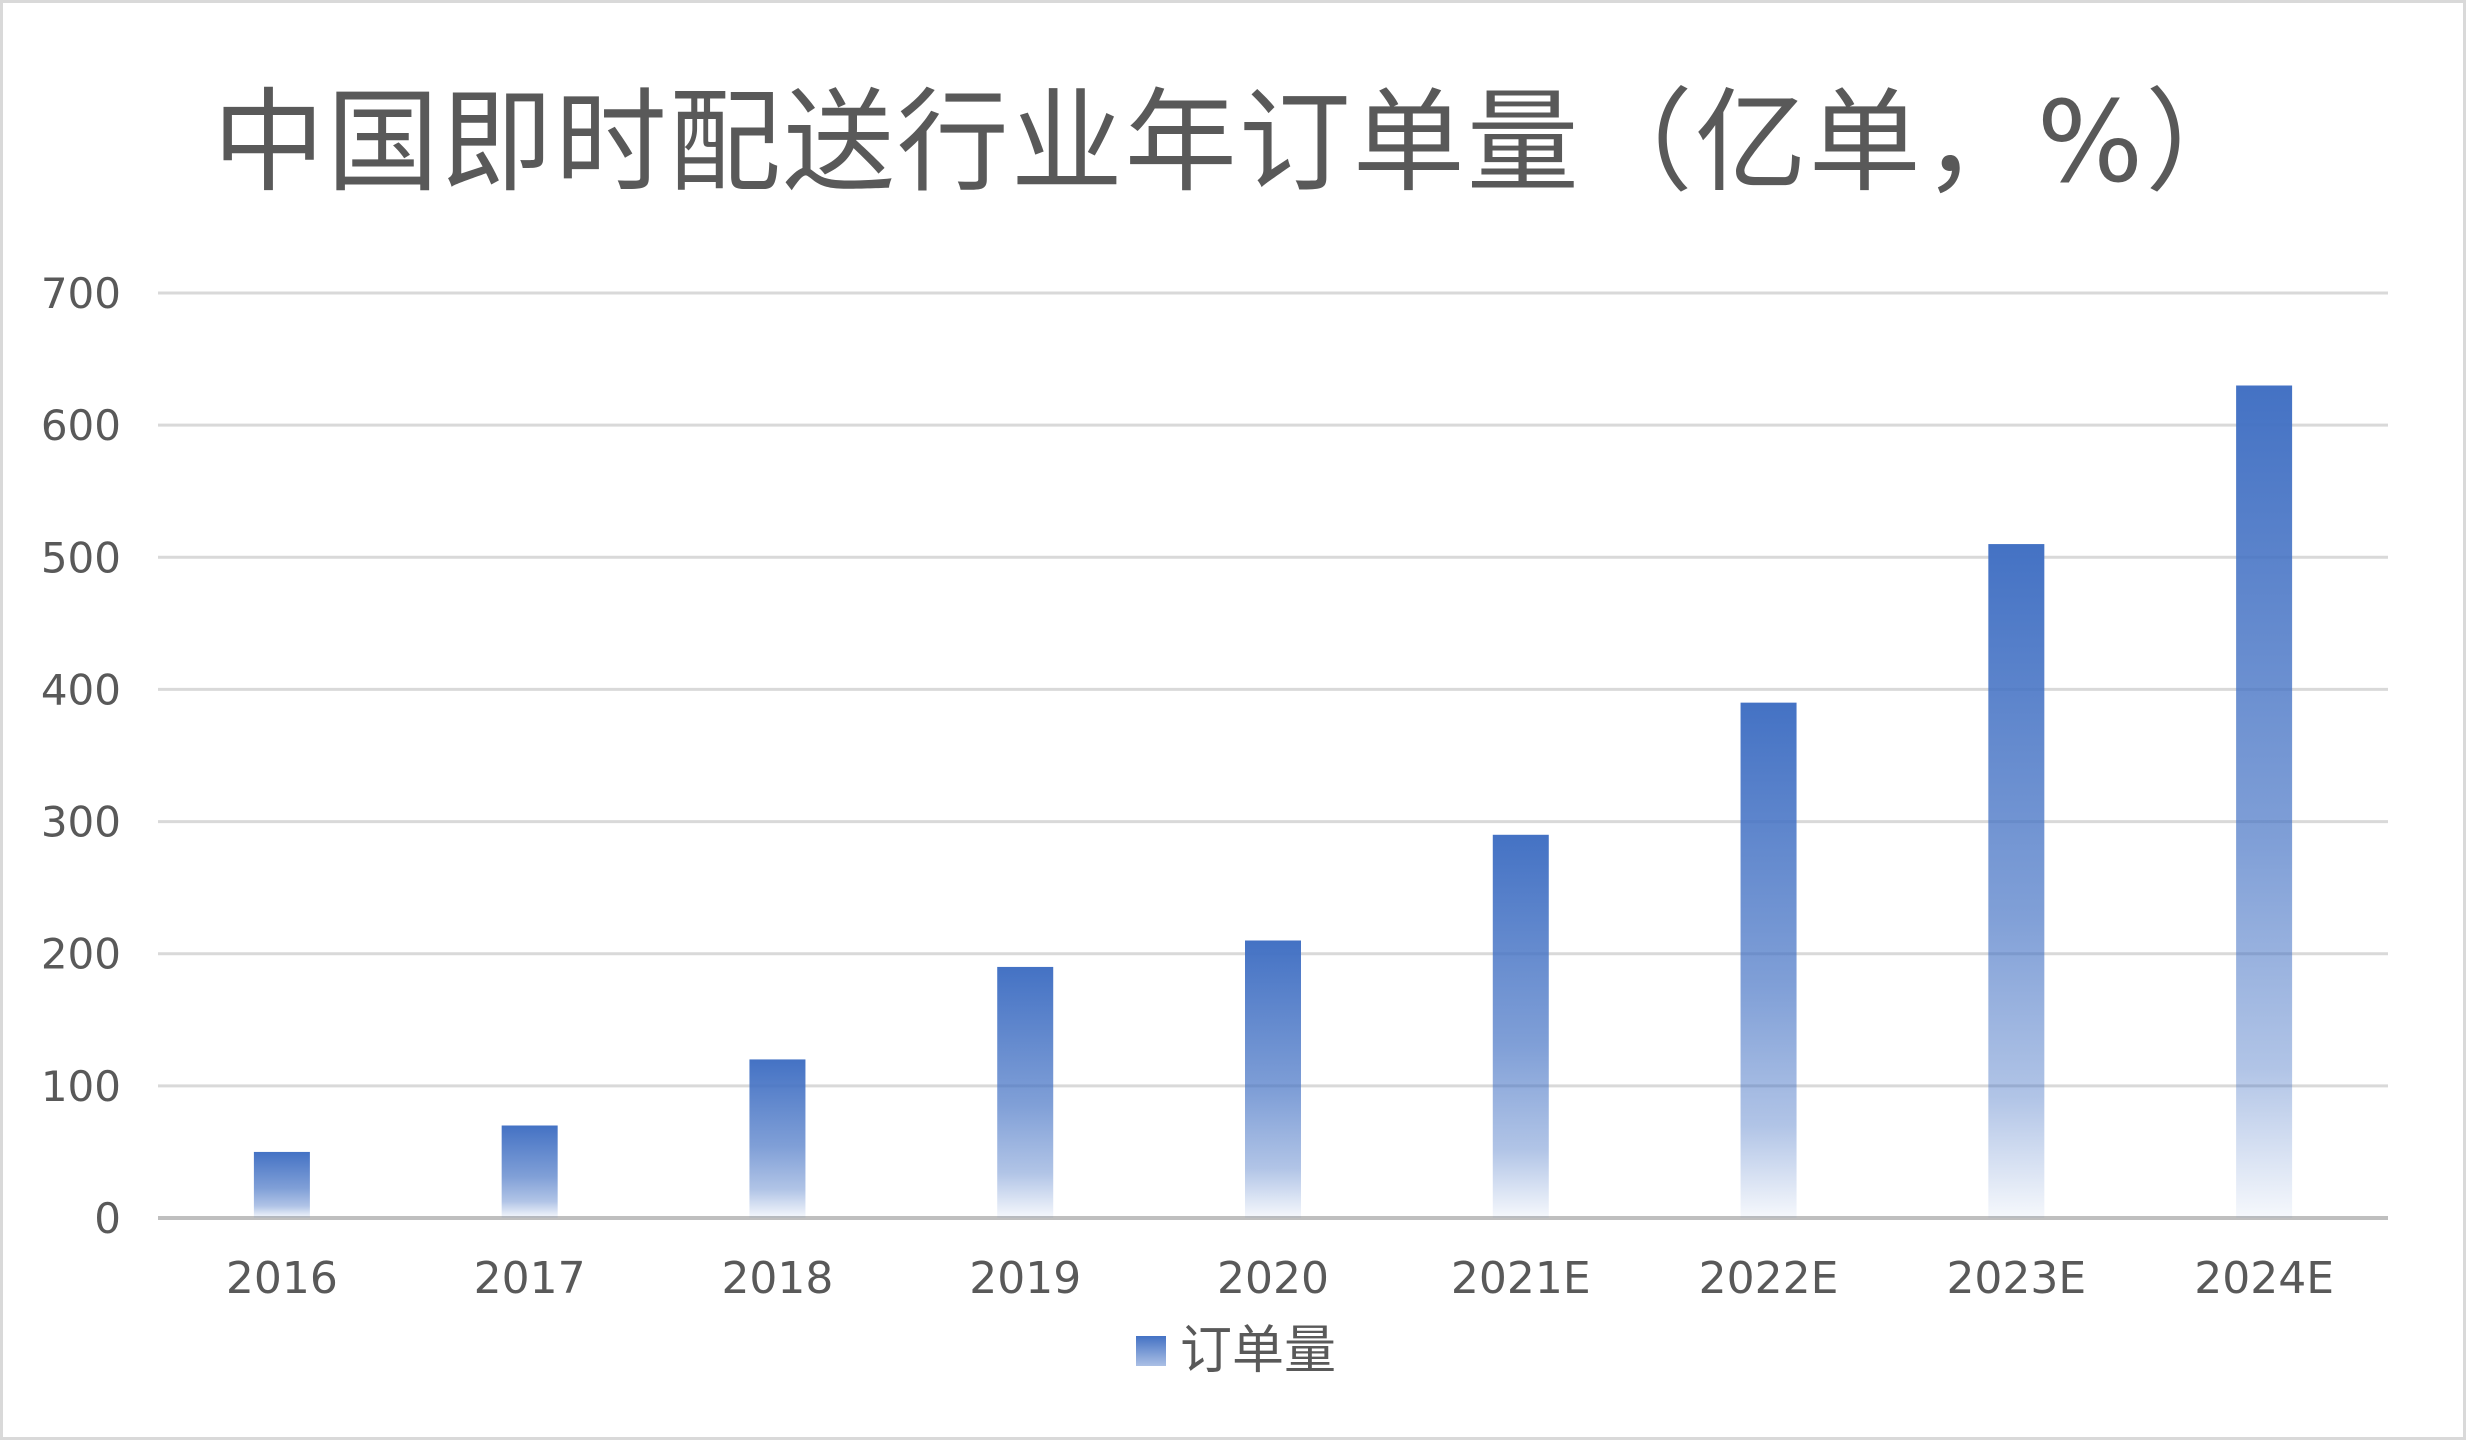 This screenshot has height=1443, width=2466. I want to click on bar-2024E, so click(2264, 802).